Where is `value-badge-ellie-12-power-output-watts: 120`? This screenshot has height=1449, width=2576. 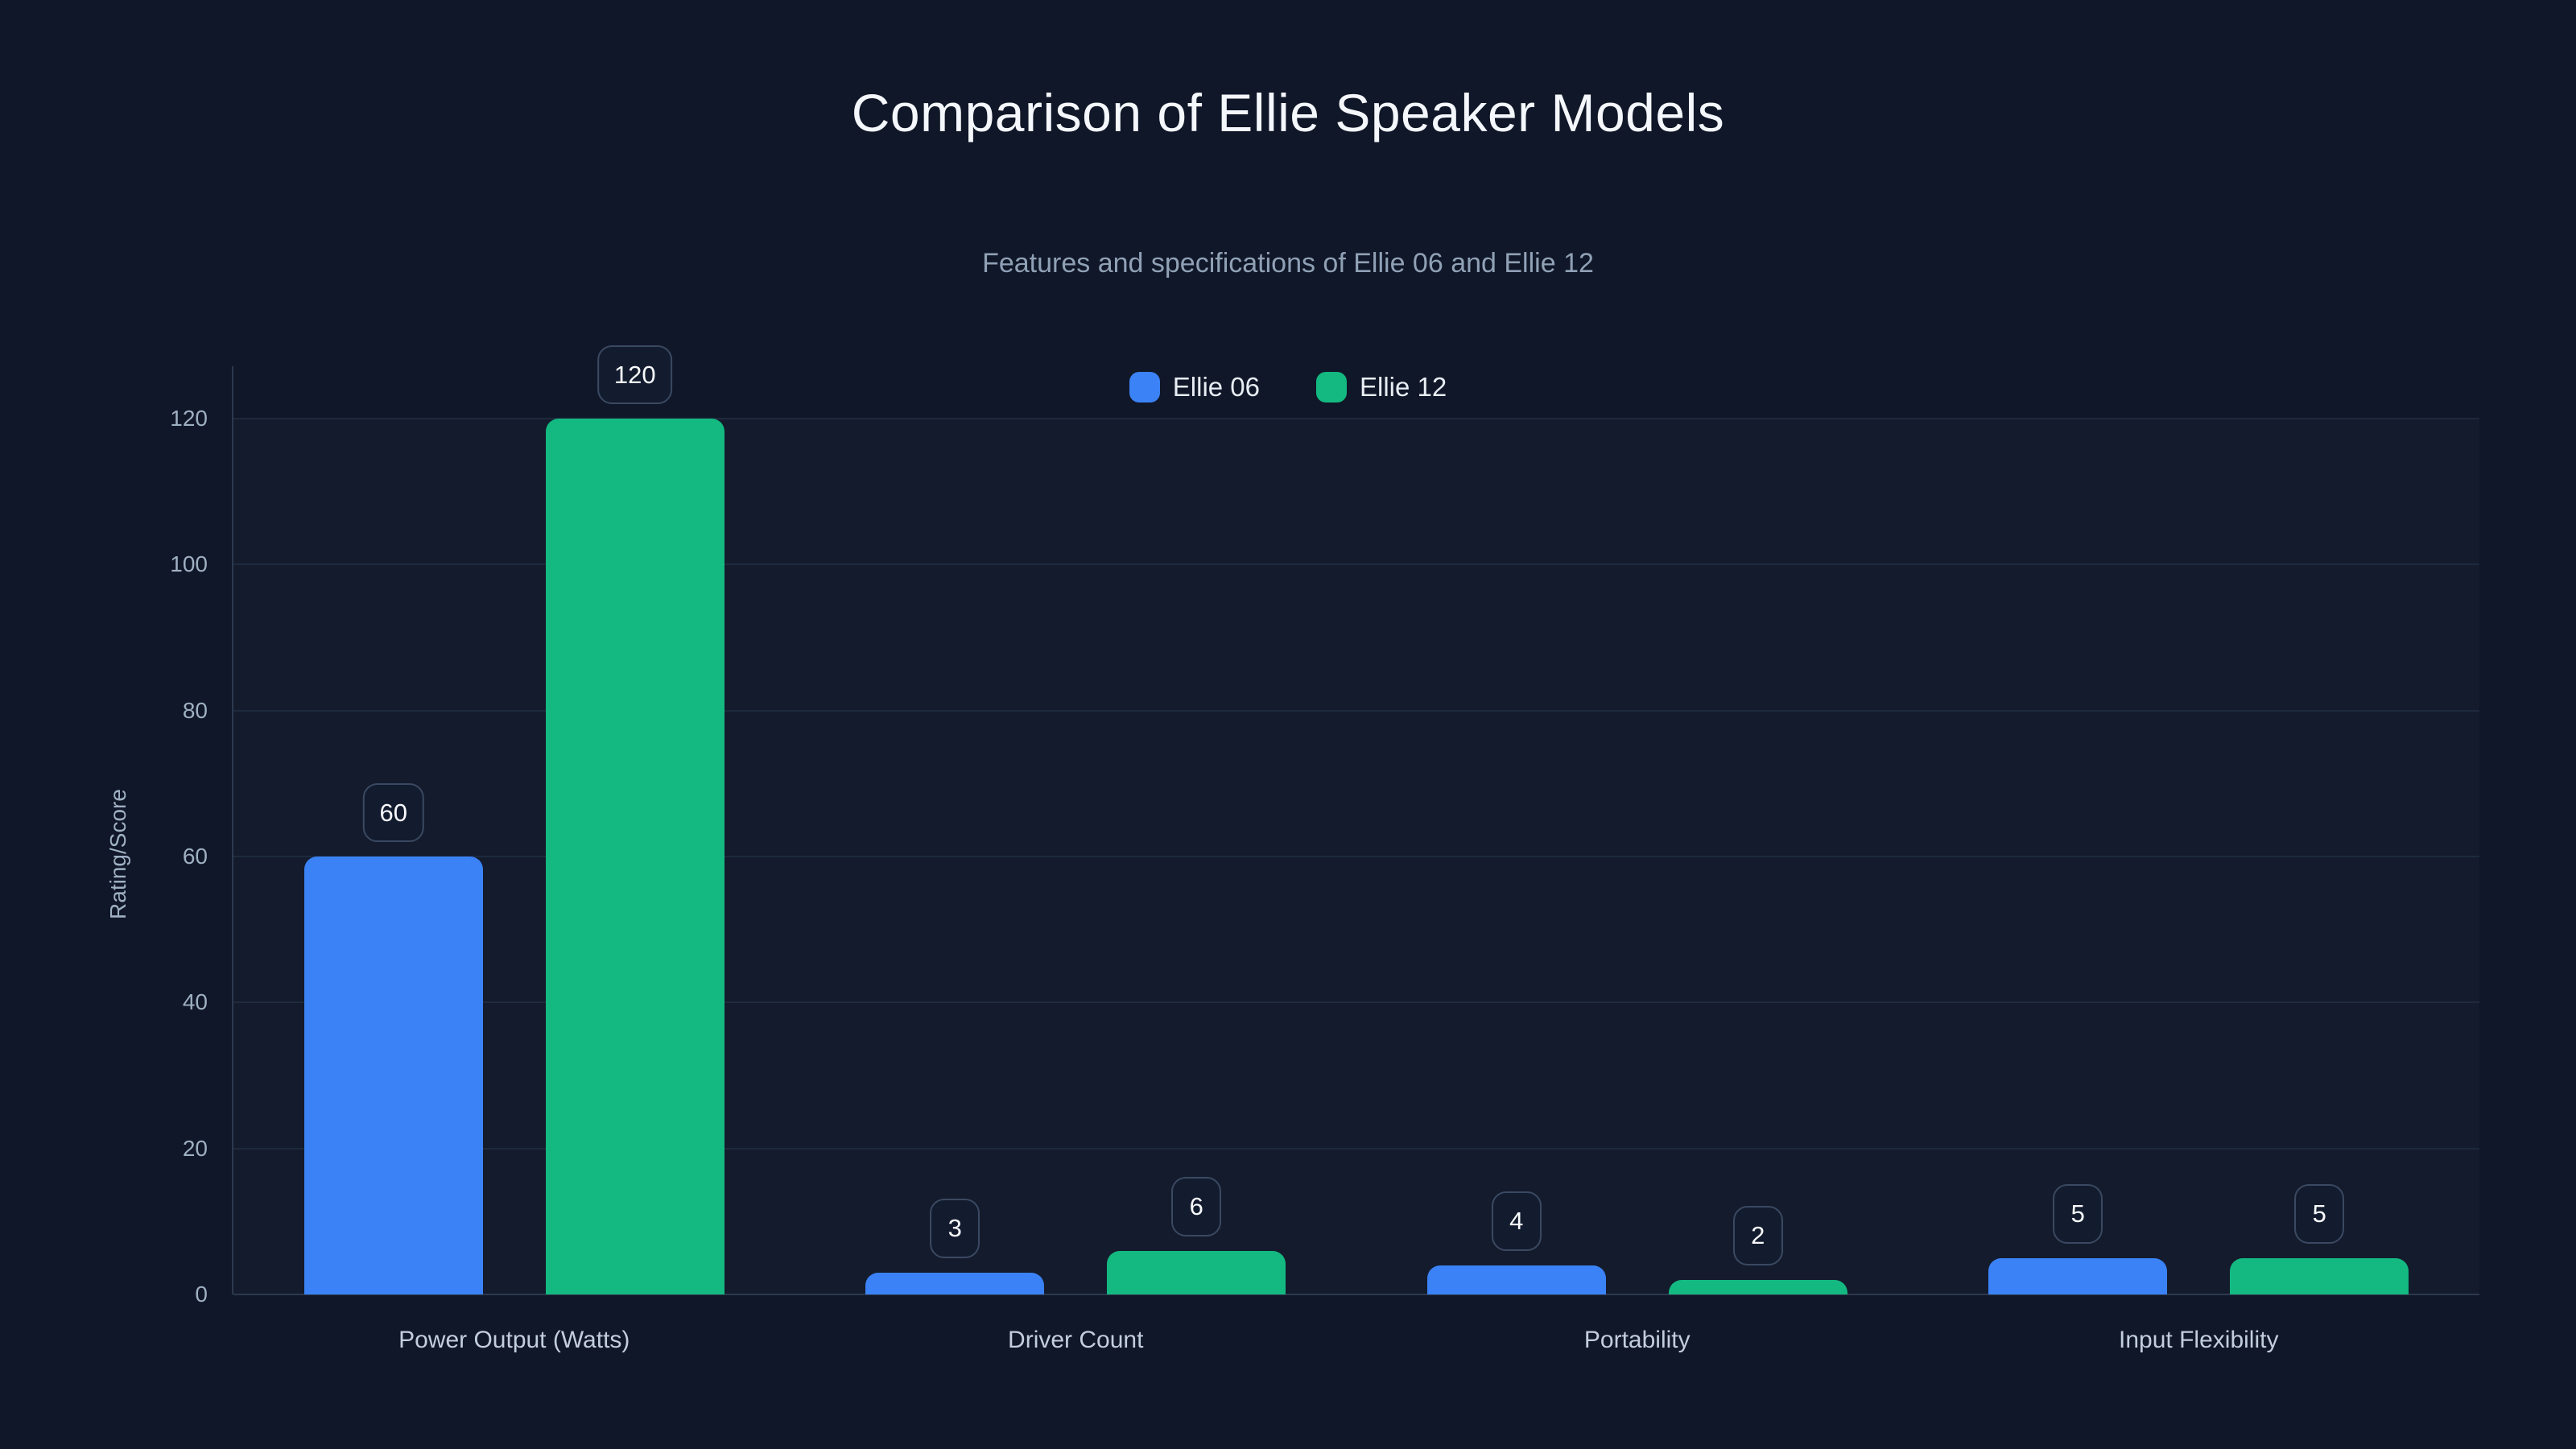 value-badge-ellie-12-power-output-watts: 120 is located at coordinates (635, 374).